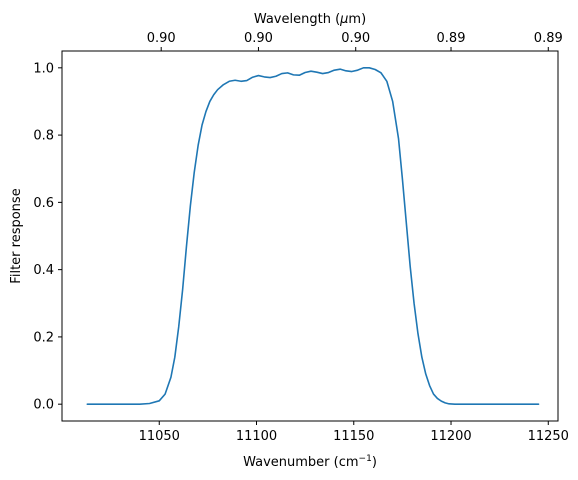 Image resolution: width=578 pixels, height=480 pixels. Describe the element at coordinates (256, 436) in the screenshot. I see `x-tick-label: 11100` at that location.